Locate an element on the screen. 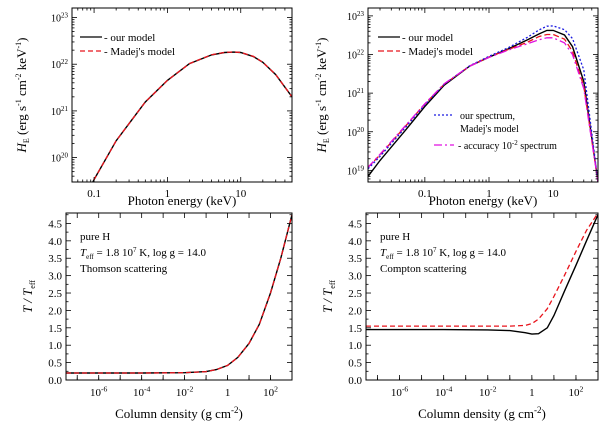 The image size is (600, 426). legend-entry: Madej's model is located at coordinates (489, 129).